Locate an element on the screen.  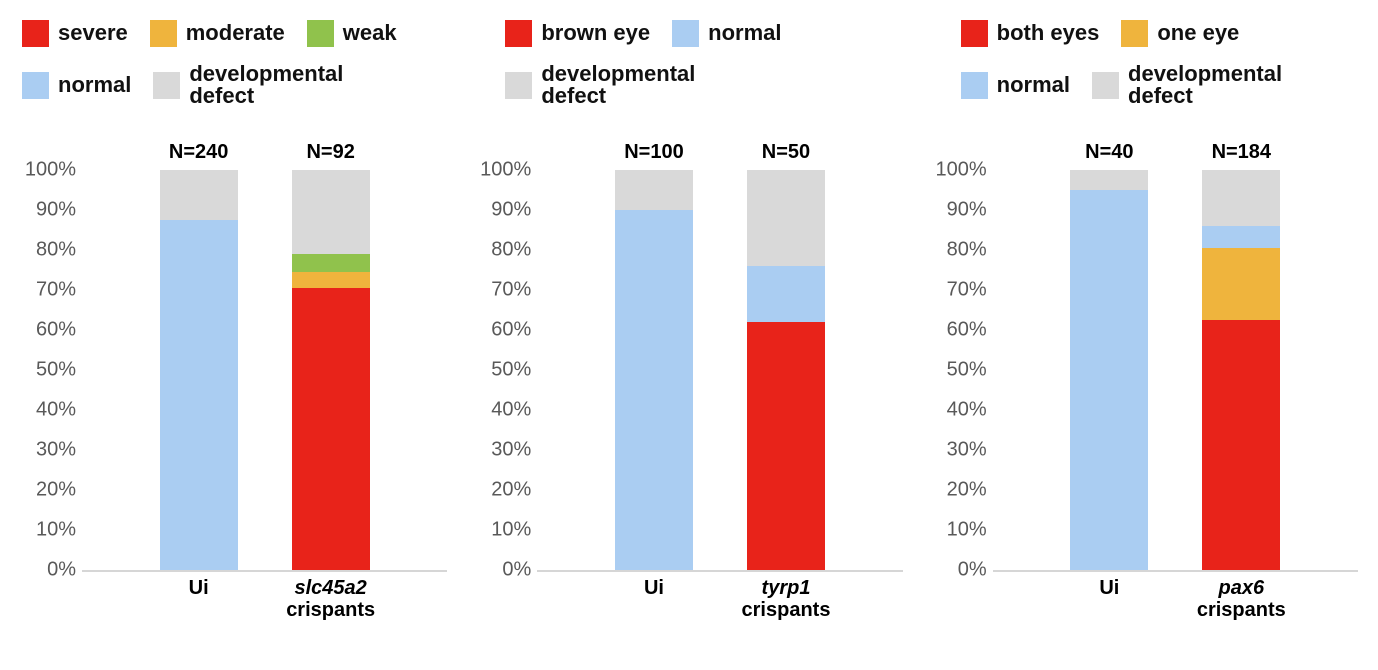
legend-row: brown eye normal is located at coordinates (703, 33).